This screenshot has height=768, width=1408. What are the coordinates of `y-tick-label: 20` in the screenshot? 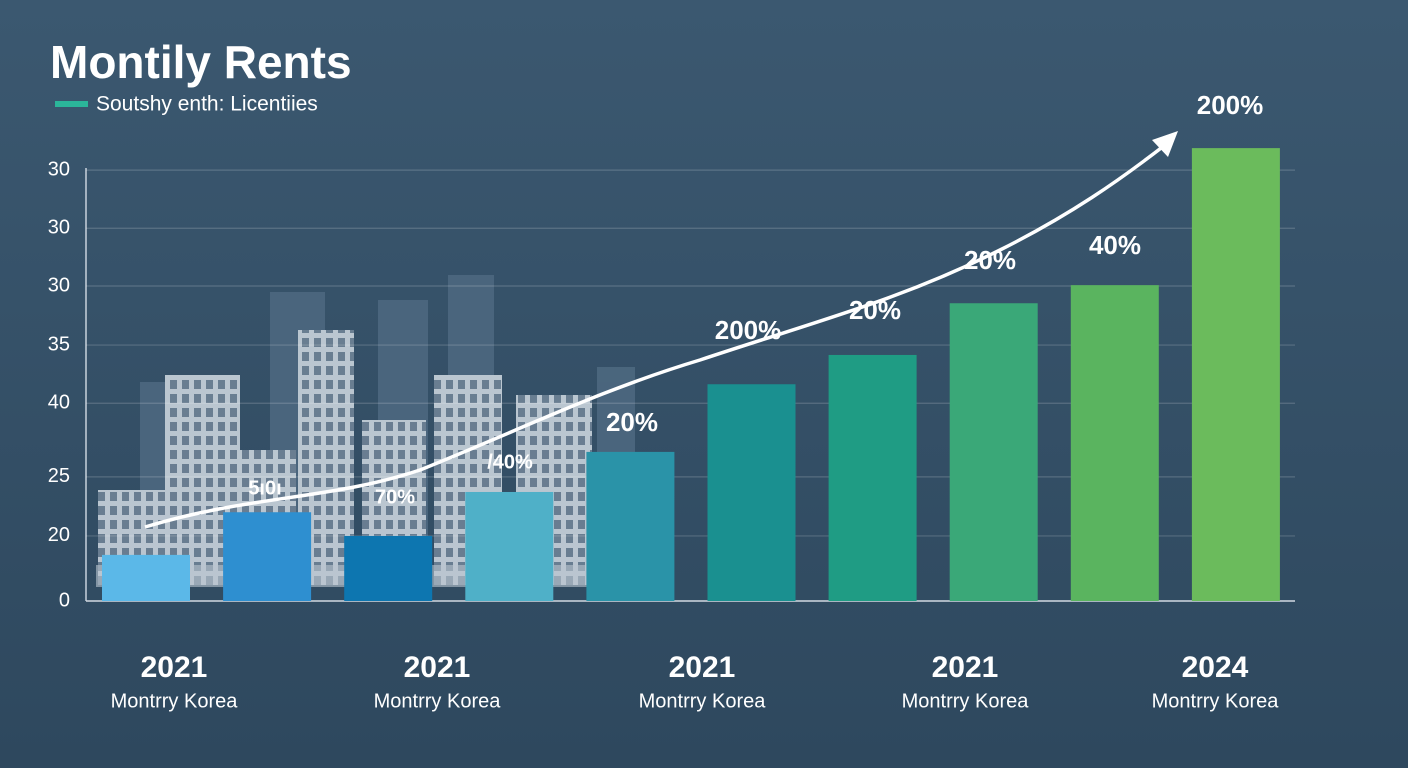 It's located at (59, 535).